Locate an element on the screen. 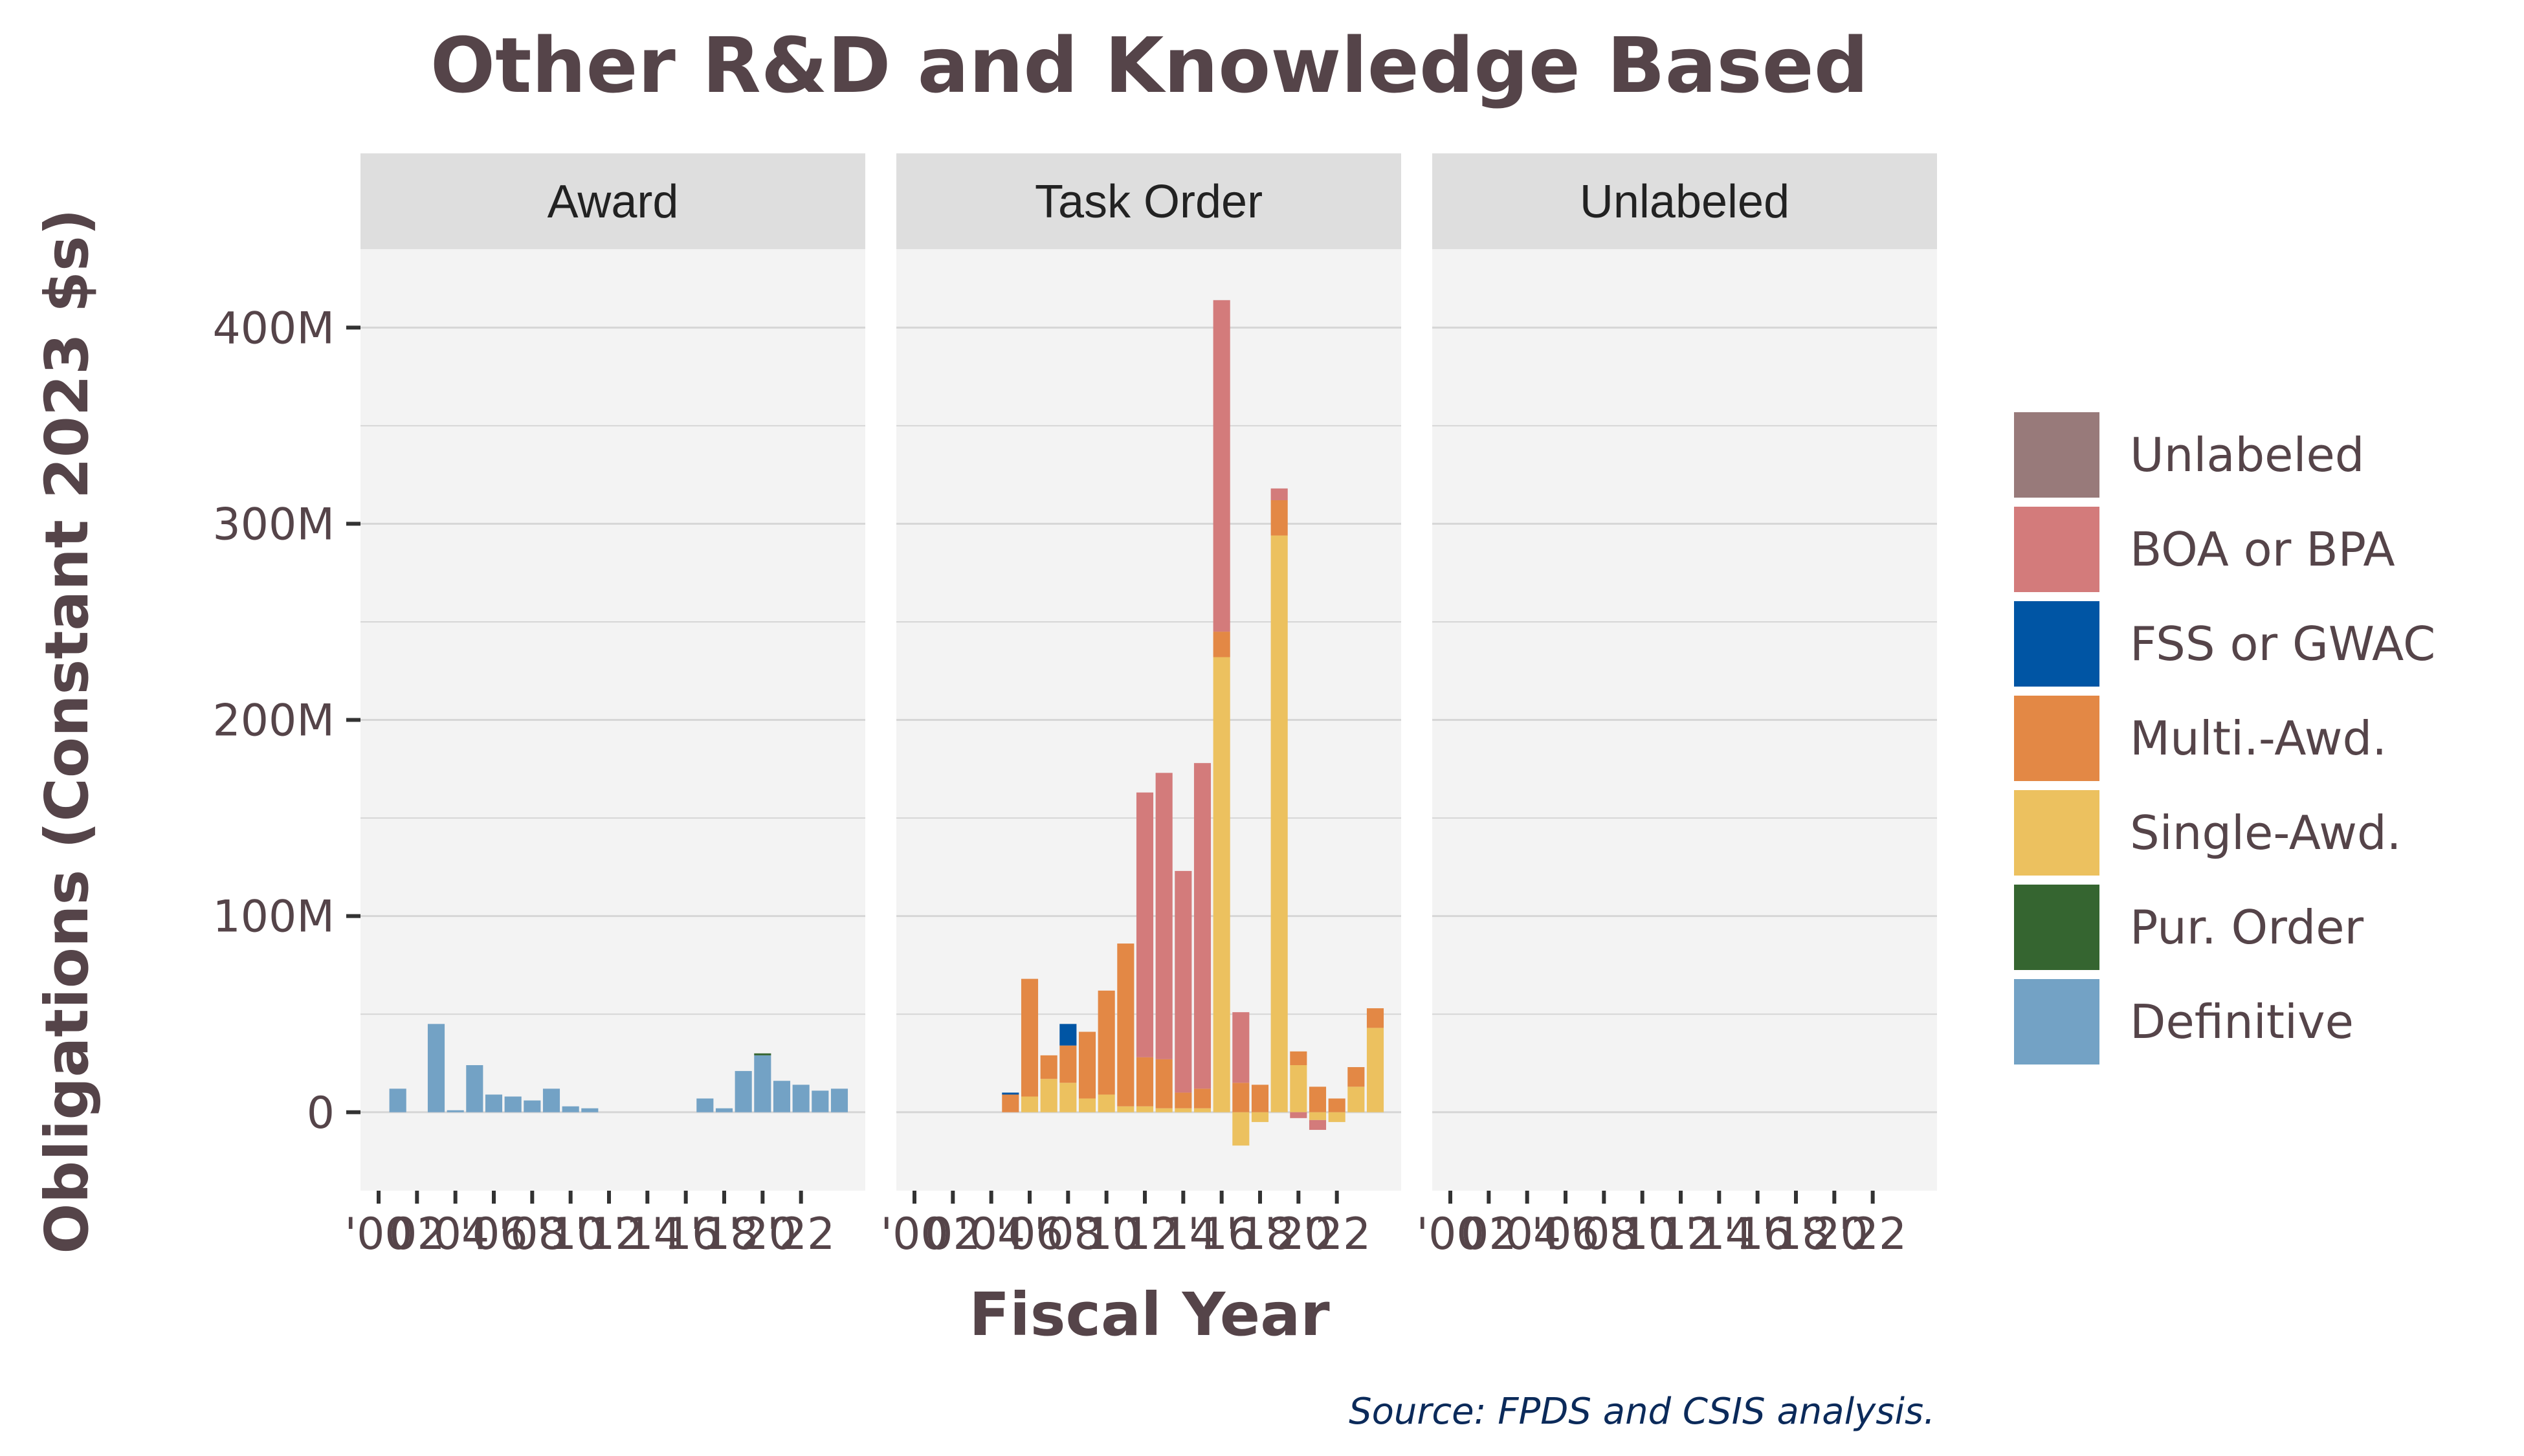  y-tick-label: 100M is located at coordinates (274, 917).